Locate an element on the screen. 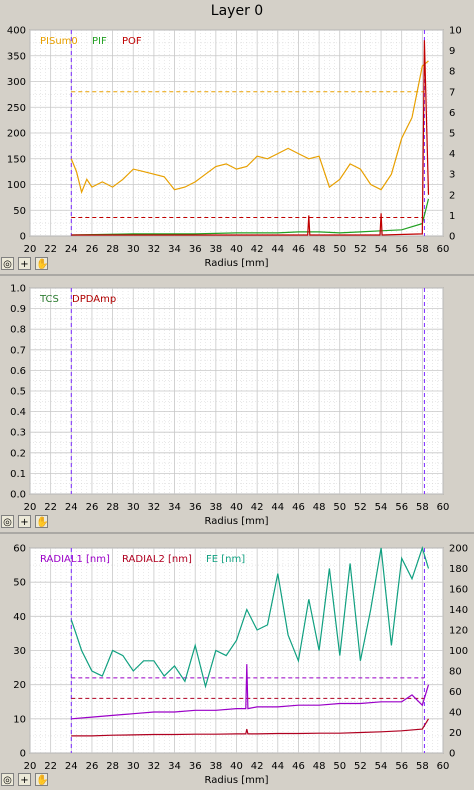  y2-tick-label: 60 is located at coordinates (455, 692).